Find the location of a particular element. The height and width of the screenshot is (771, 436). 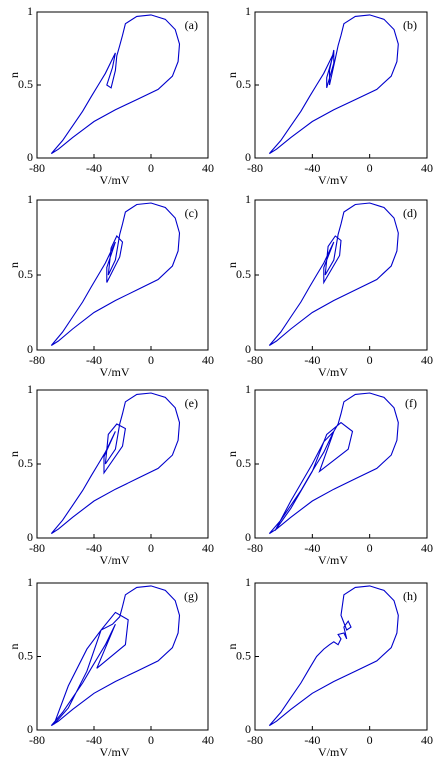

panel-label: (e) is located at coordinates (191, 403).